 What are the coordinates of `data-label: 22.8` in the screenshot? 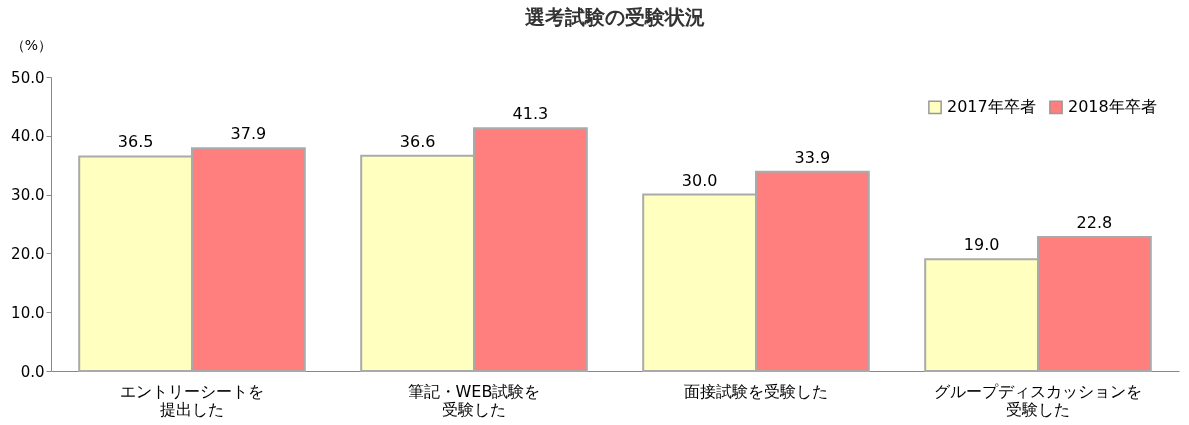 It's located at (1094, 222).